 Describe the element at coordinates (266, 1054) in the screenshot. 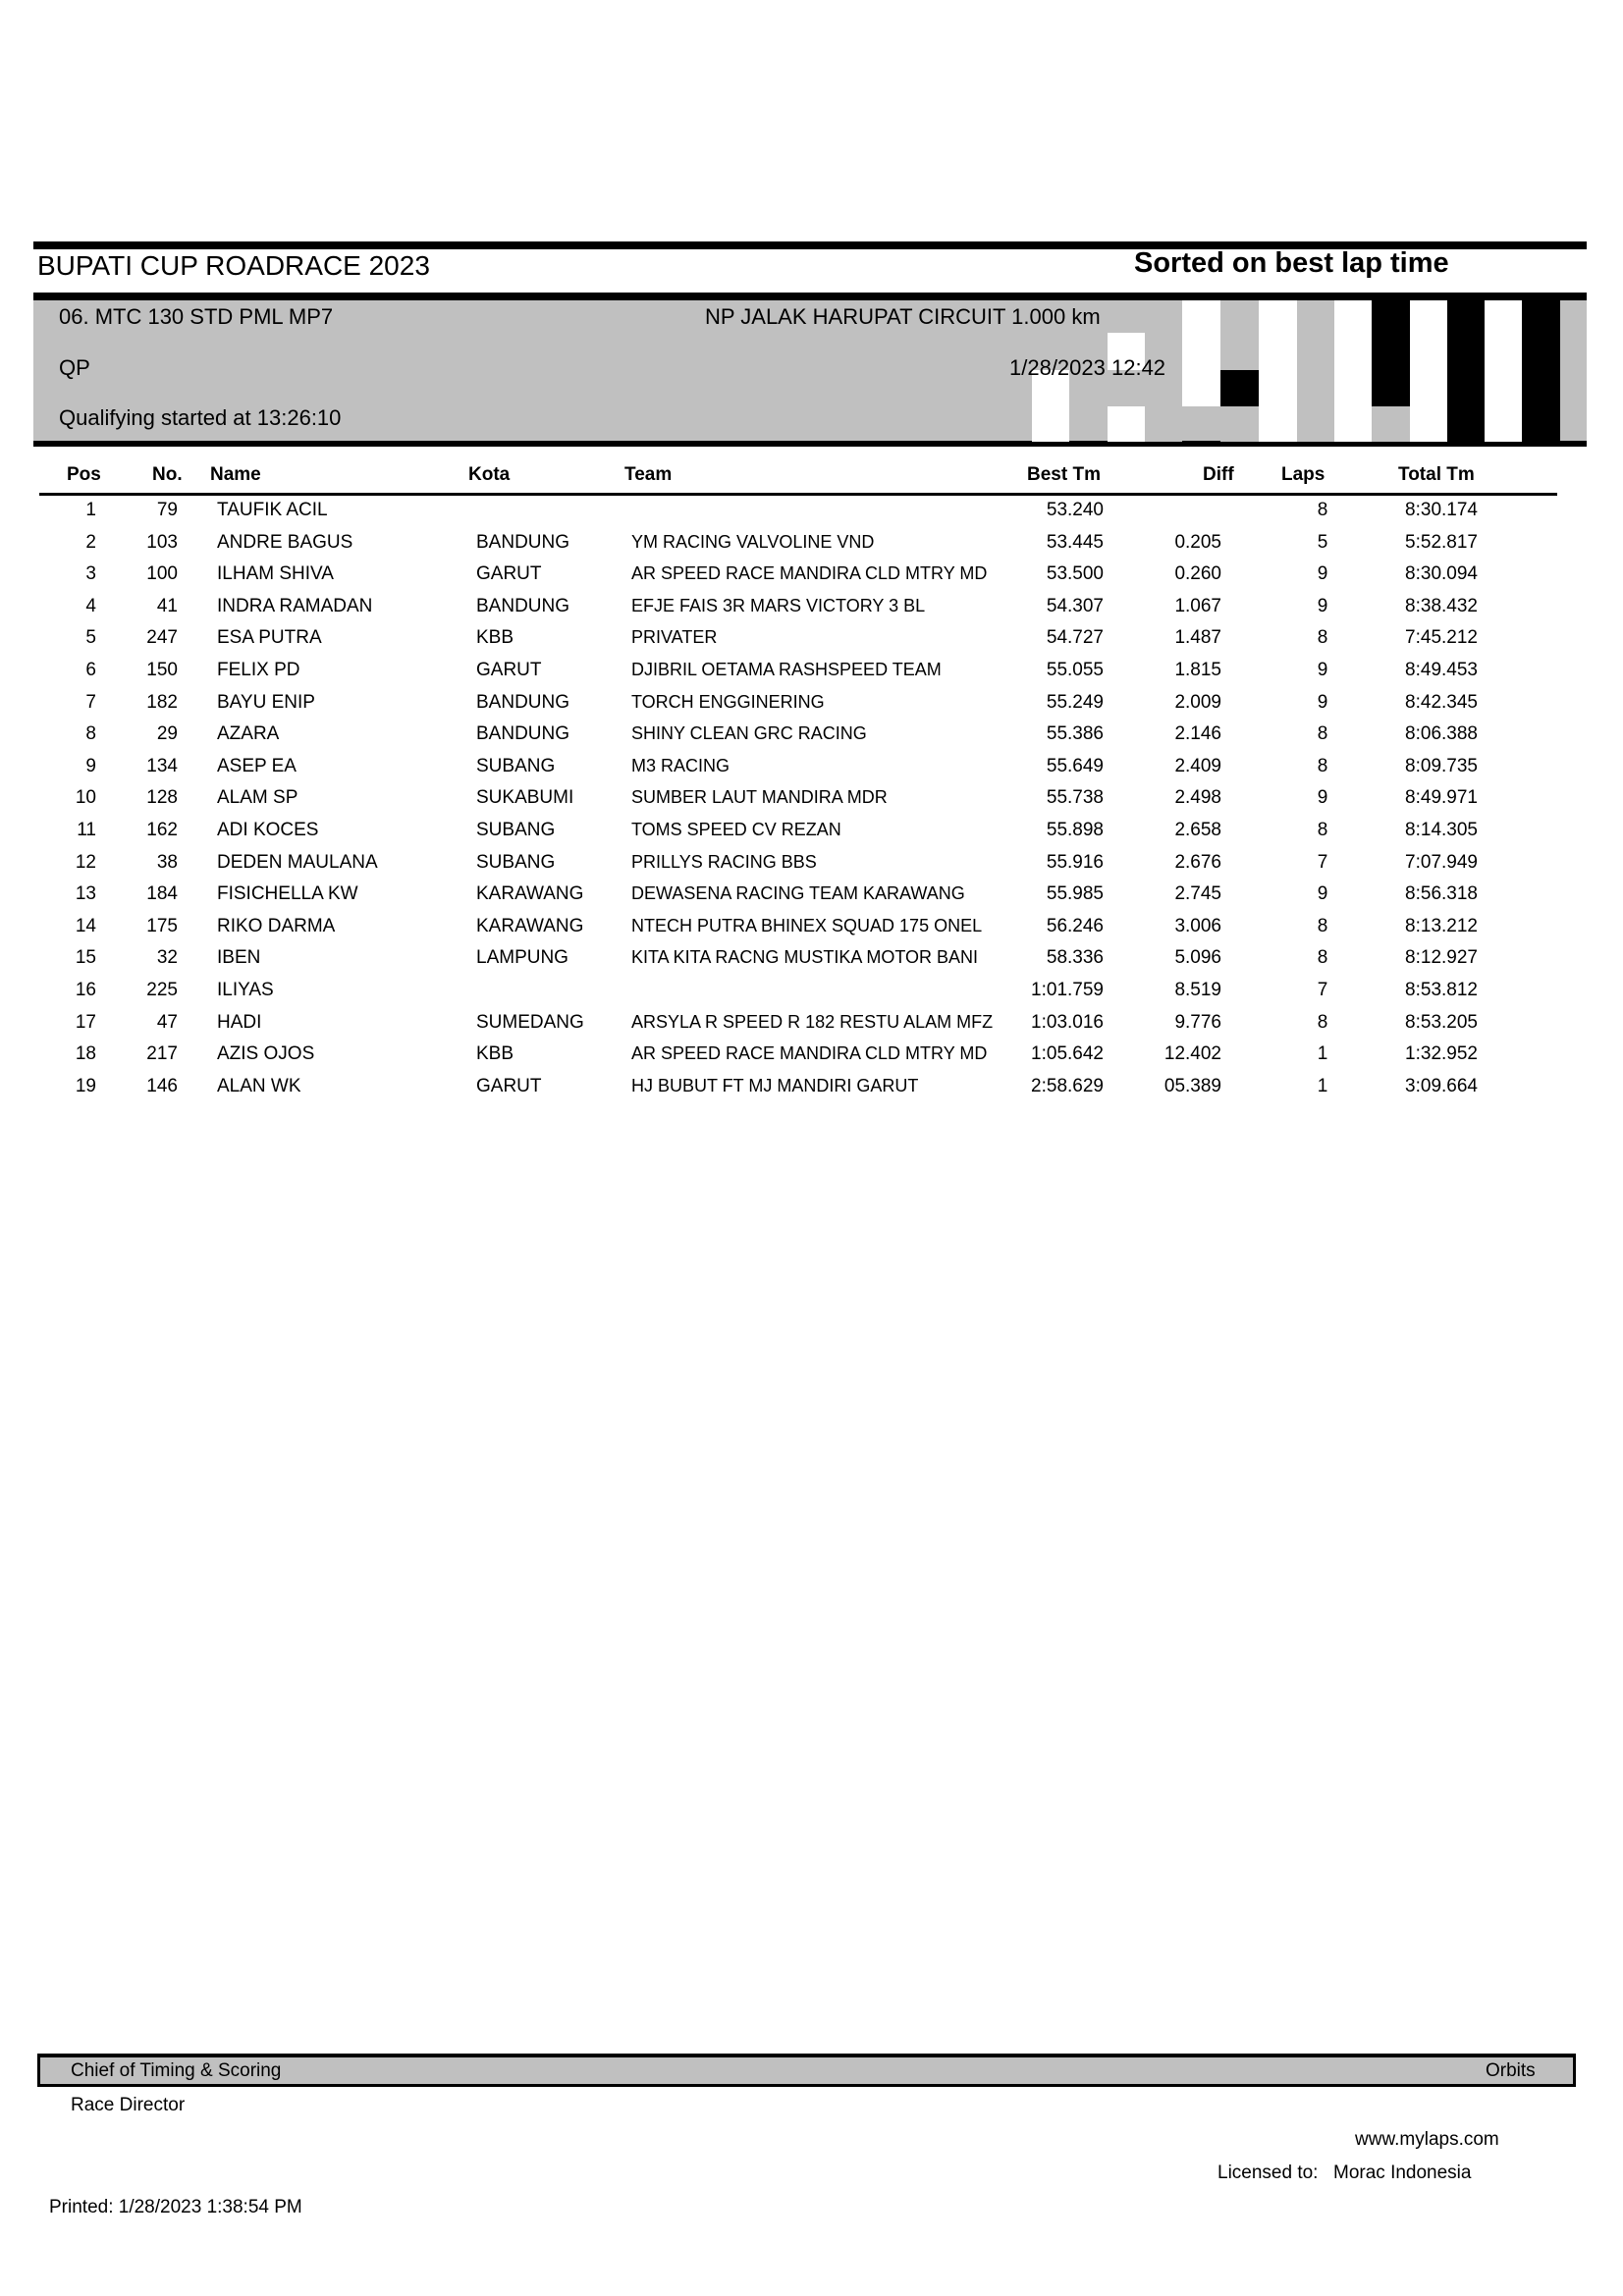

I see `cell-name: AZIS OJOS` at that location.